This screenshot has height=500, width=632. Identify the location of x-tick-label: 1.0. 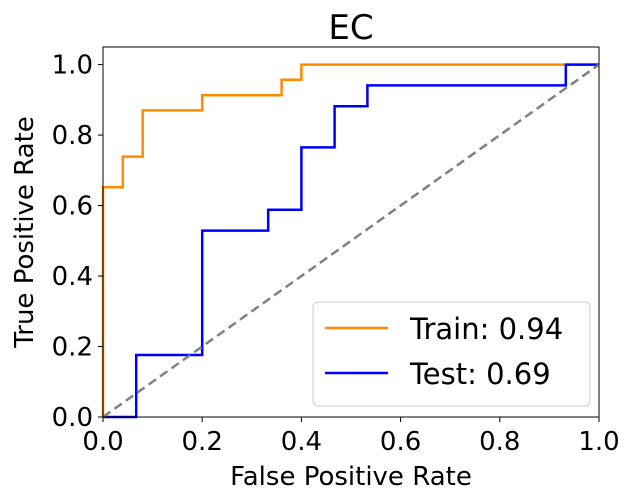
(598, 442).